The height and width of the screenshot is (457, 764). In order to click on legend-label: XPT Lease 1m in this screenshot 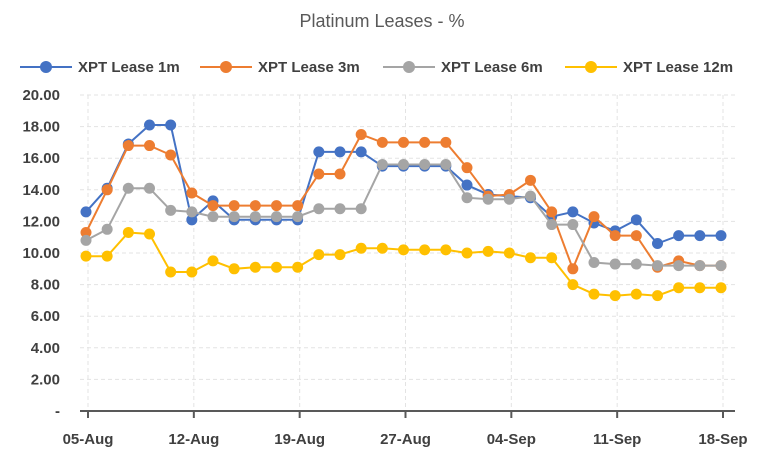, I will do `click(129, 67)`.